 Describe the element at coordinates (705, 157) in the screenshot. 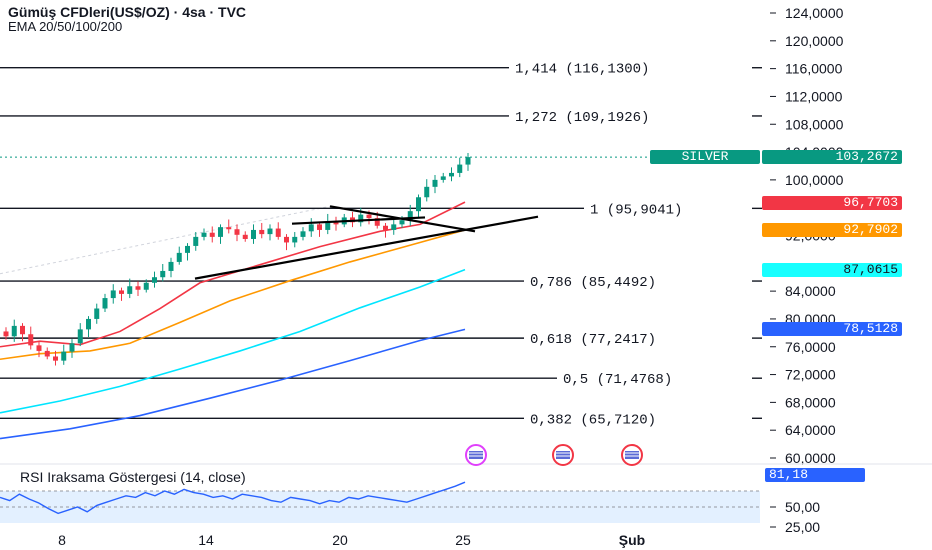

I see `symbol-tag: SILVER` at that location.